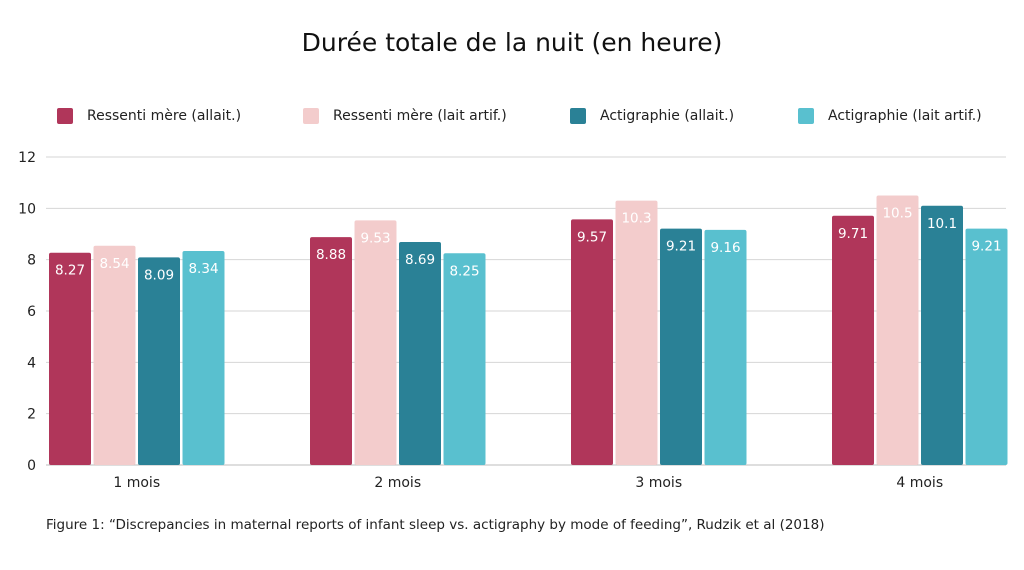 This screenshot has width=1024, height=570. What do you see at coordinates (114, 264) in the screenshot?
I see `data-label: 8.54` at bounding box center [114, 264].